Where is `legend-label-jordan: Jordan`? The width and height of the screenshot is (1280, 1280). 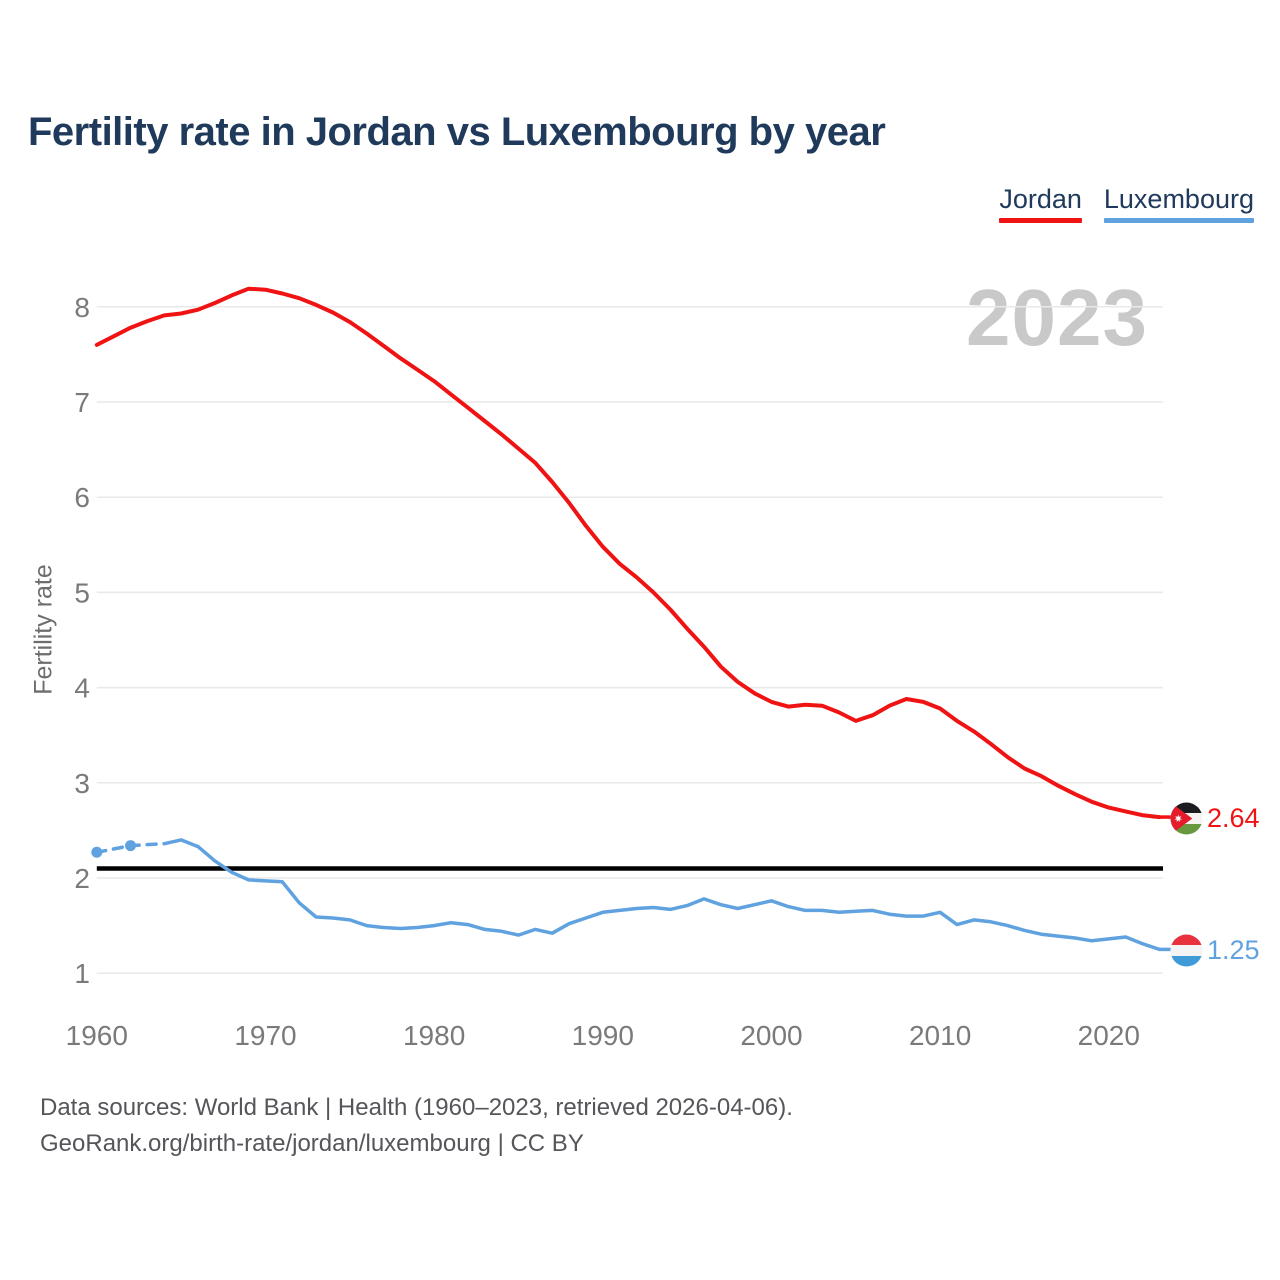
legend-label-jordan: Jordan is located at coordinates (1040, 199).